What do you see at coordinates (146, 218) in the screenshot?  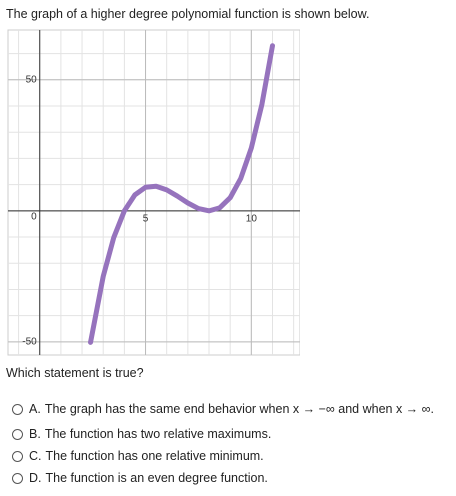 I see `x-tick-label: 5` at bounding box center [146, 218].